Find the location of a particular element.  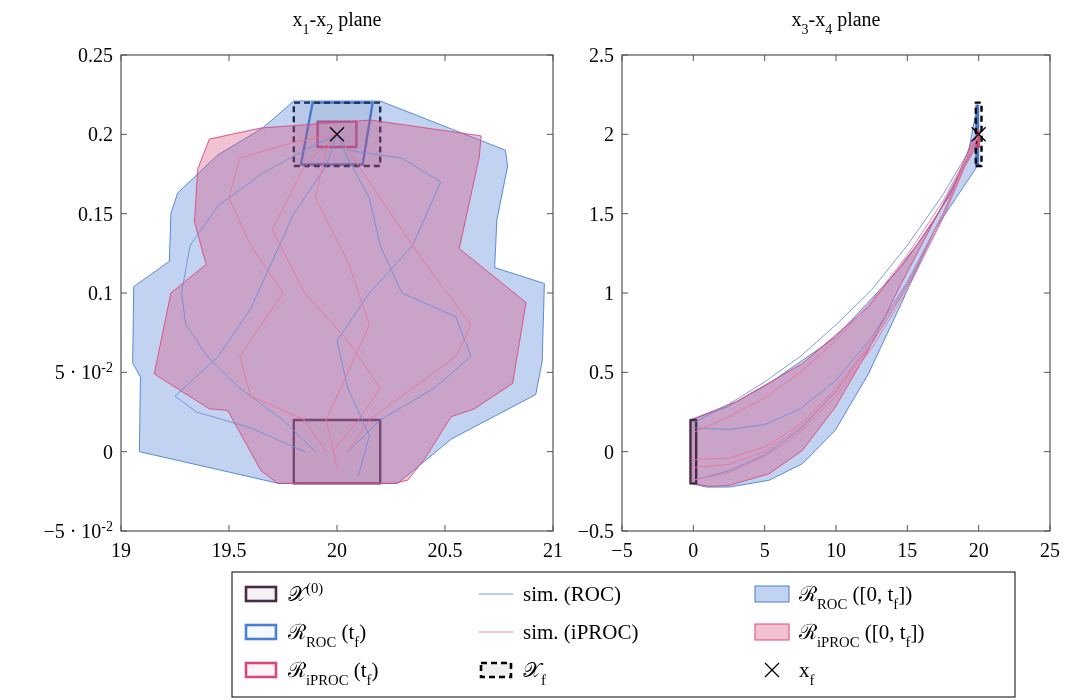

x-tick-label: 21 is located at coordinates (553, 550).